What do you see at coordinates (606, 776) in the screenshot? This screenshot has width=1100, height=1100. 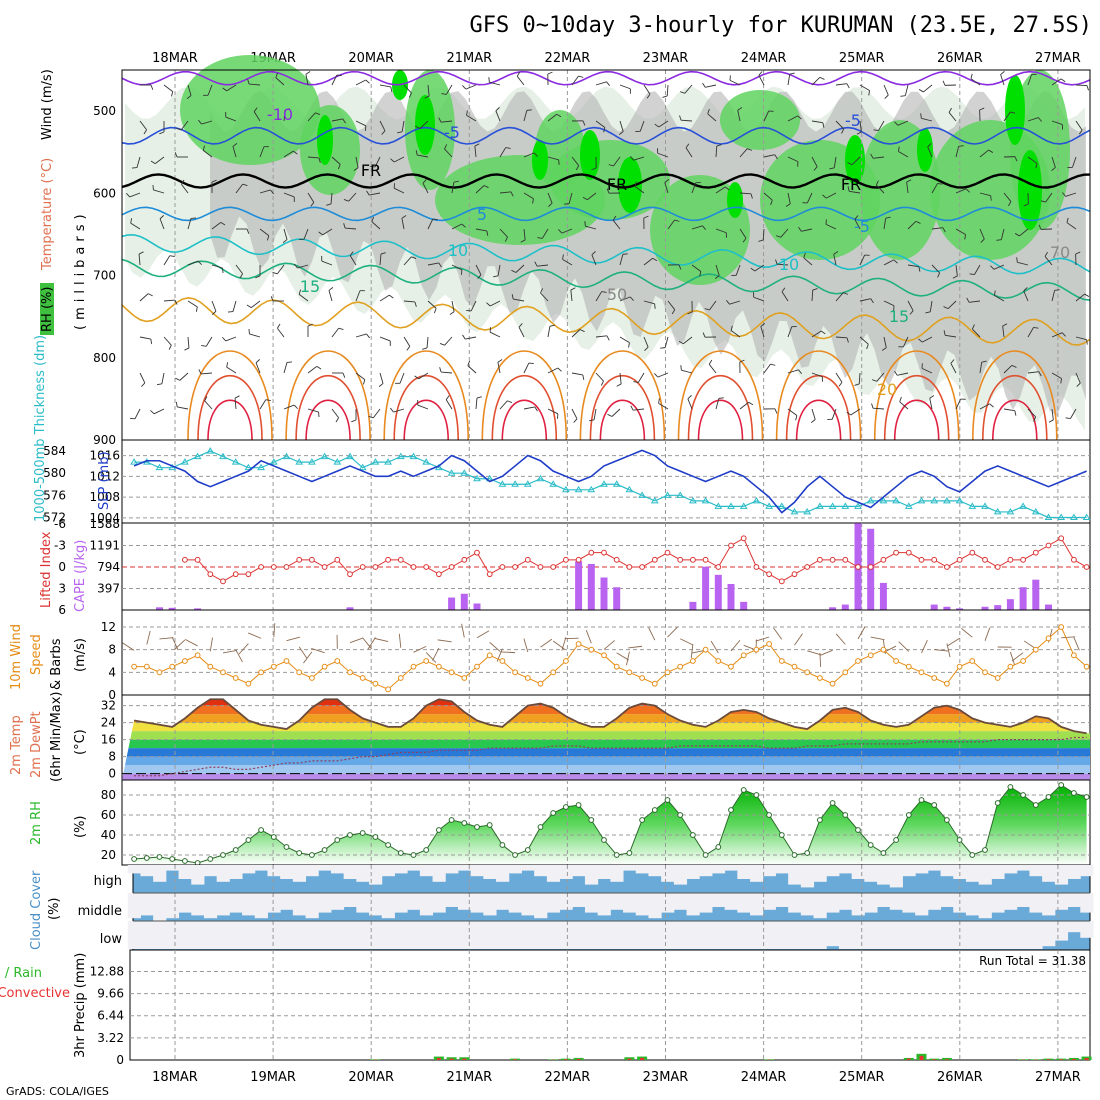 I see `temp-band` at bounding box center [606, 776].